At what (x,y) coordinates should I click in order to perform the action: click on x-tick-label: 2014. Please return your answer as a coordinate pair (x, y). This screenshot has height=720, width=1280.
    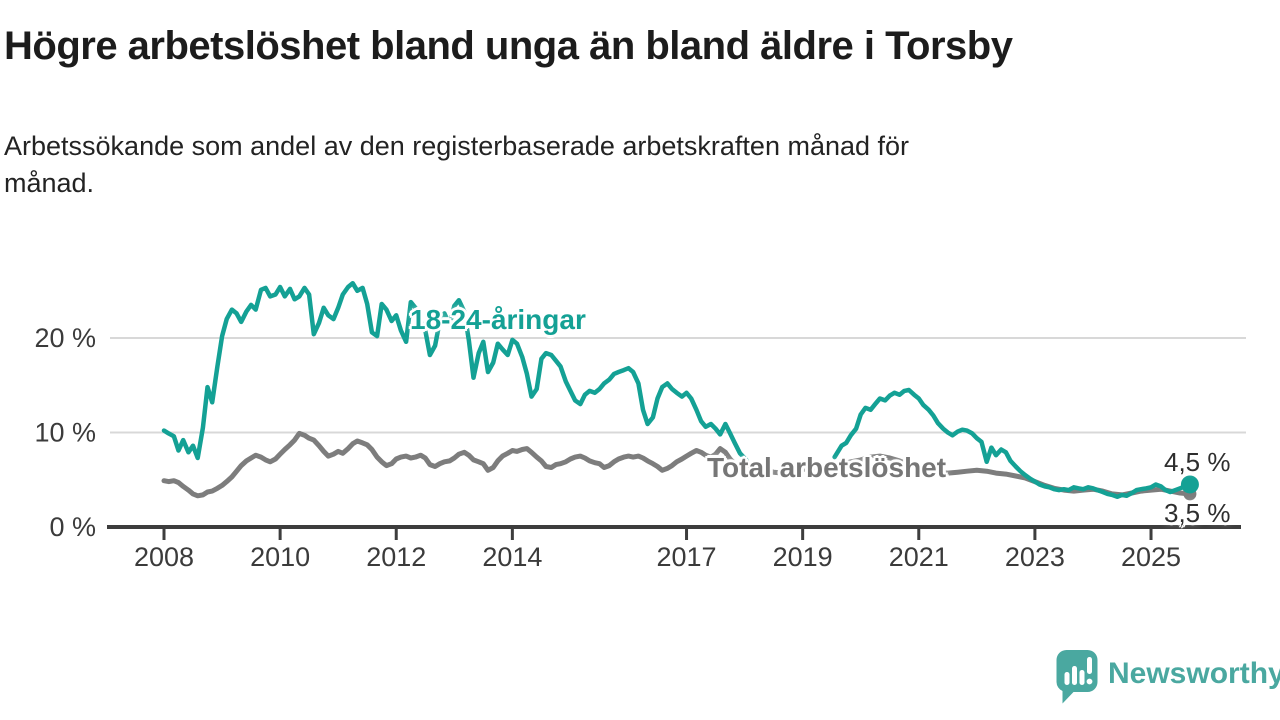
    Looking at the image, I should click on (512, 557).